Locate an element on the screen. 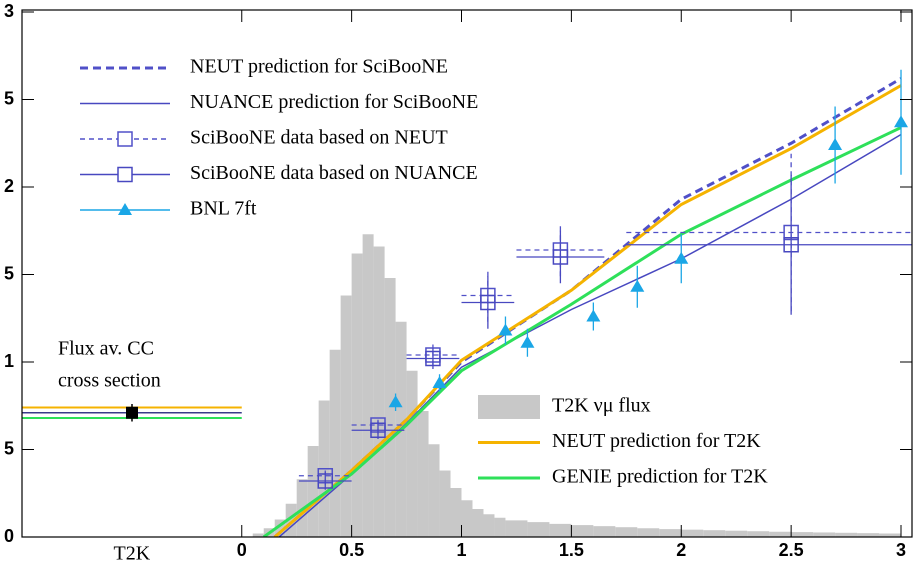 This screenshot has height=568, width=915. legend-label: T2K νμ flux is located at coordinates (601, 406).